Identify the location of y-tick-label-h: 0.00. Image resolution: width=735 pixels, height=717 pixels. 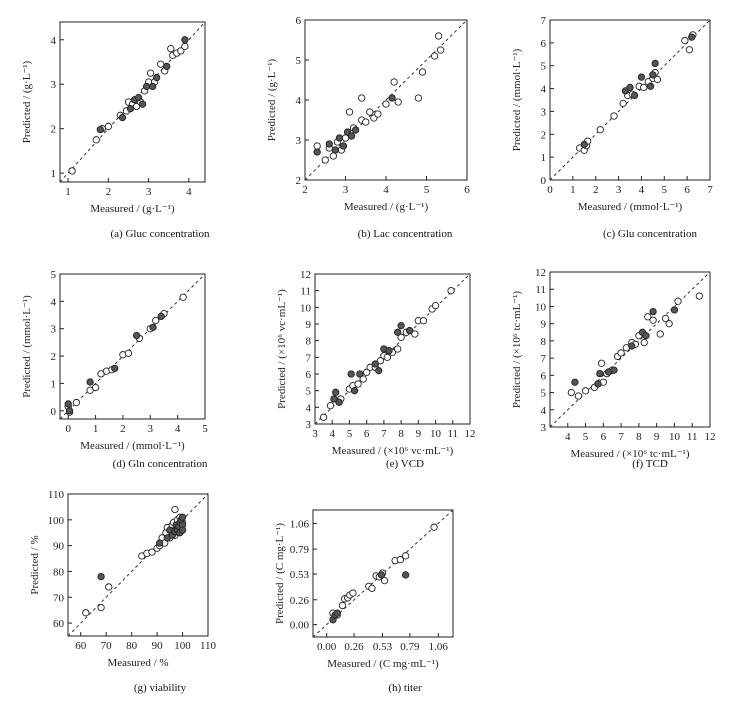
(300, 626).